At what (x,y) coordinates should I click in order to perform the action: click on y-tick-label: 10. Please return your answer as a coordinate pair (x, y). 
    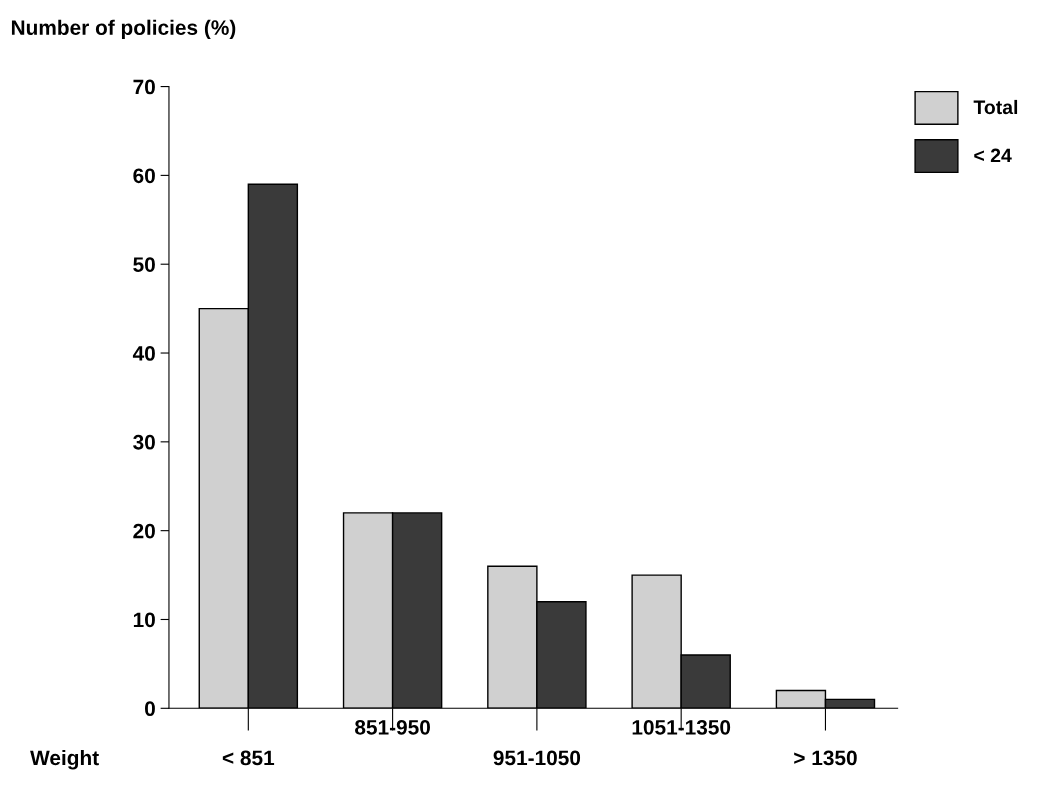
    Looking at the image, I should click on (144, 620).